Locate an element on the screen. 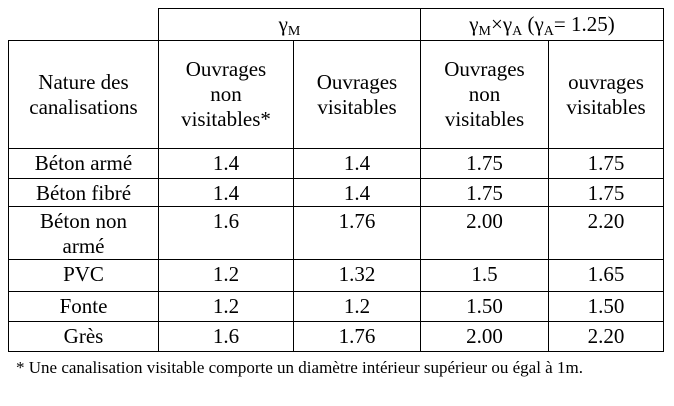 This screenshot has width=674, height=406. header-row: γM γM×γA (γA= 1.25) is located at coordinates (336, 24).